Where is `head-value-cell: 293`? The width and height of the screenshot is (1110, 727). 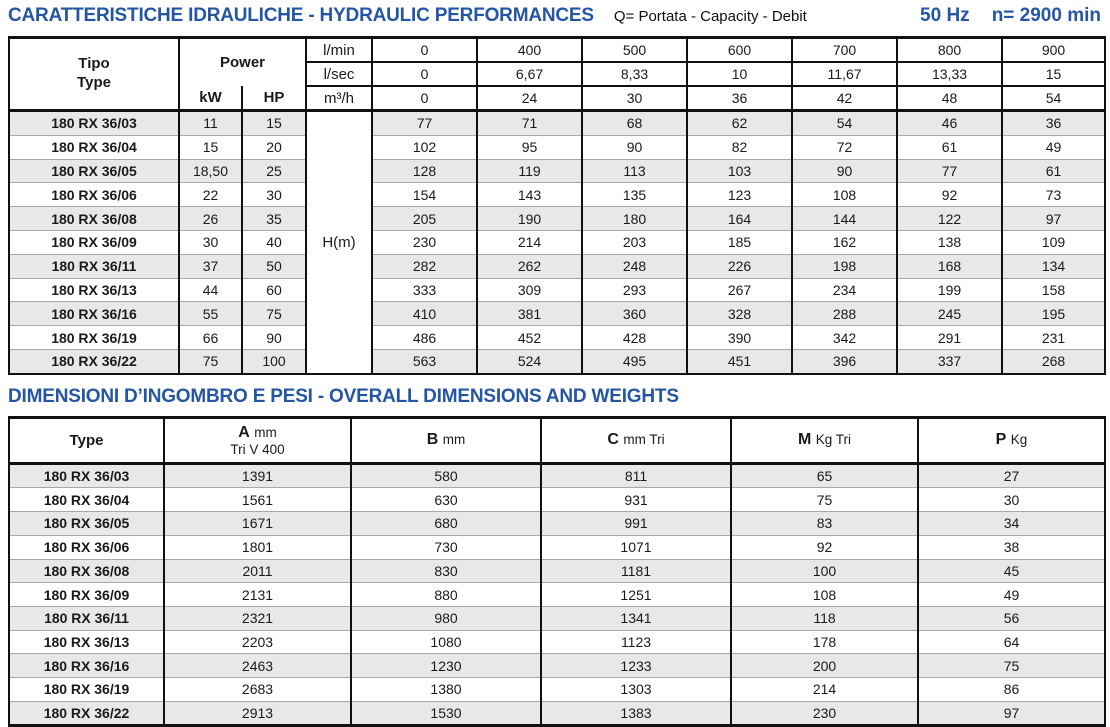 head-value-cell: 293 is located at coordinates (635, 290).